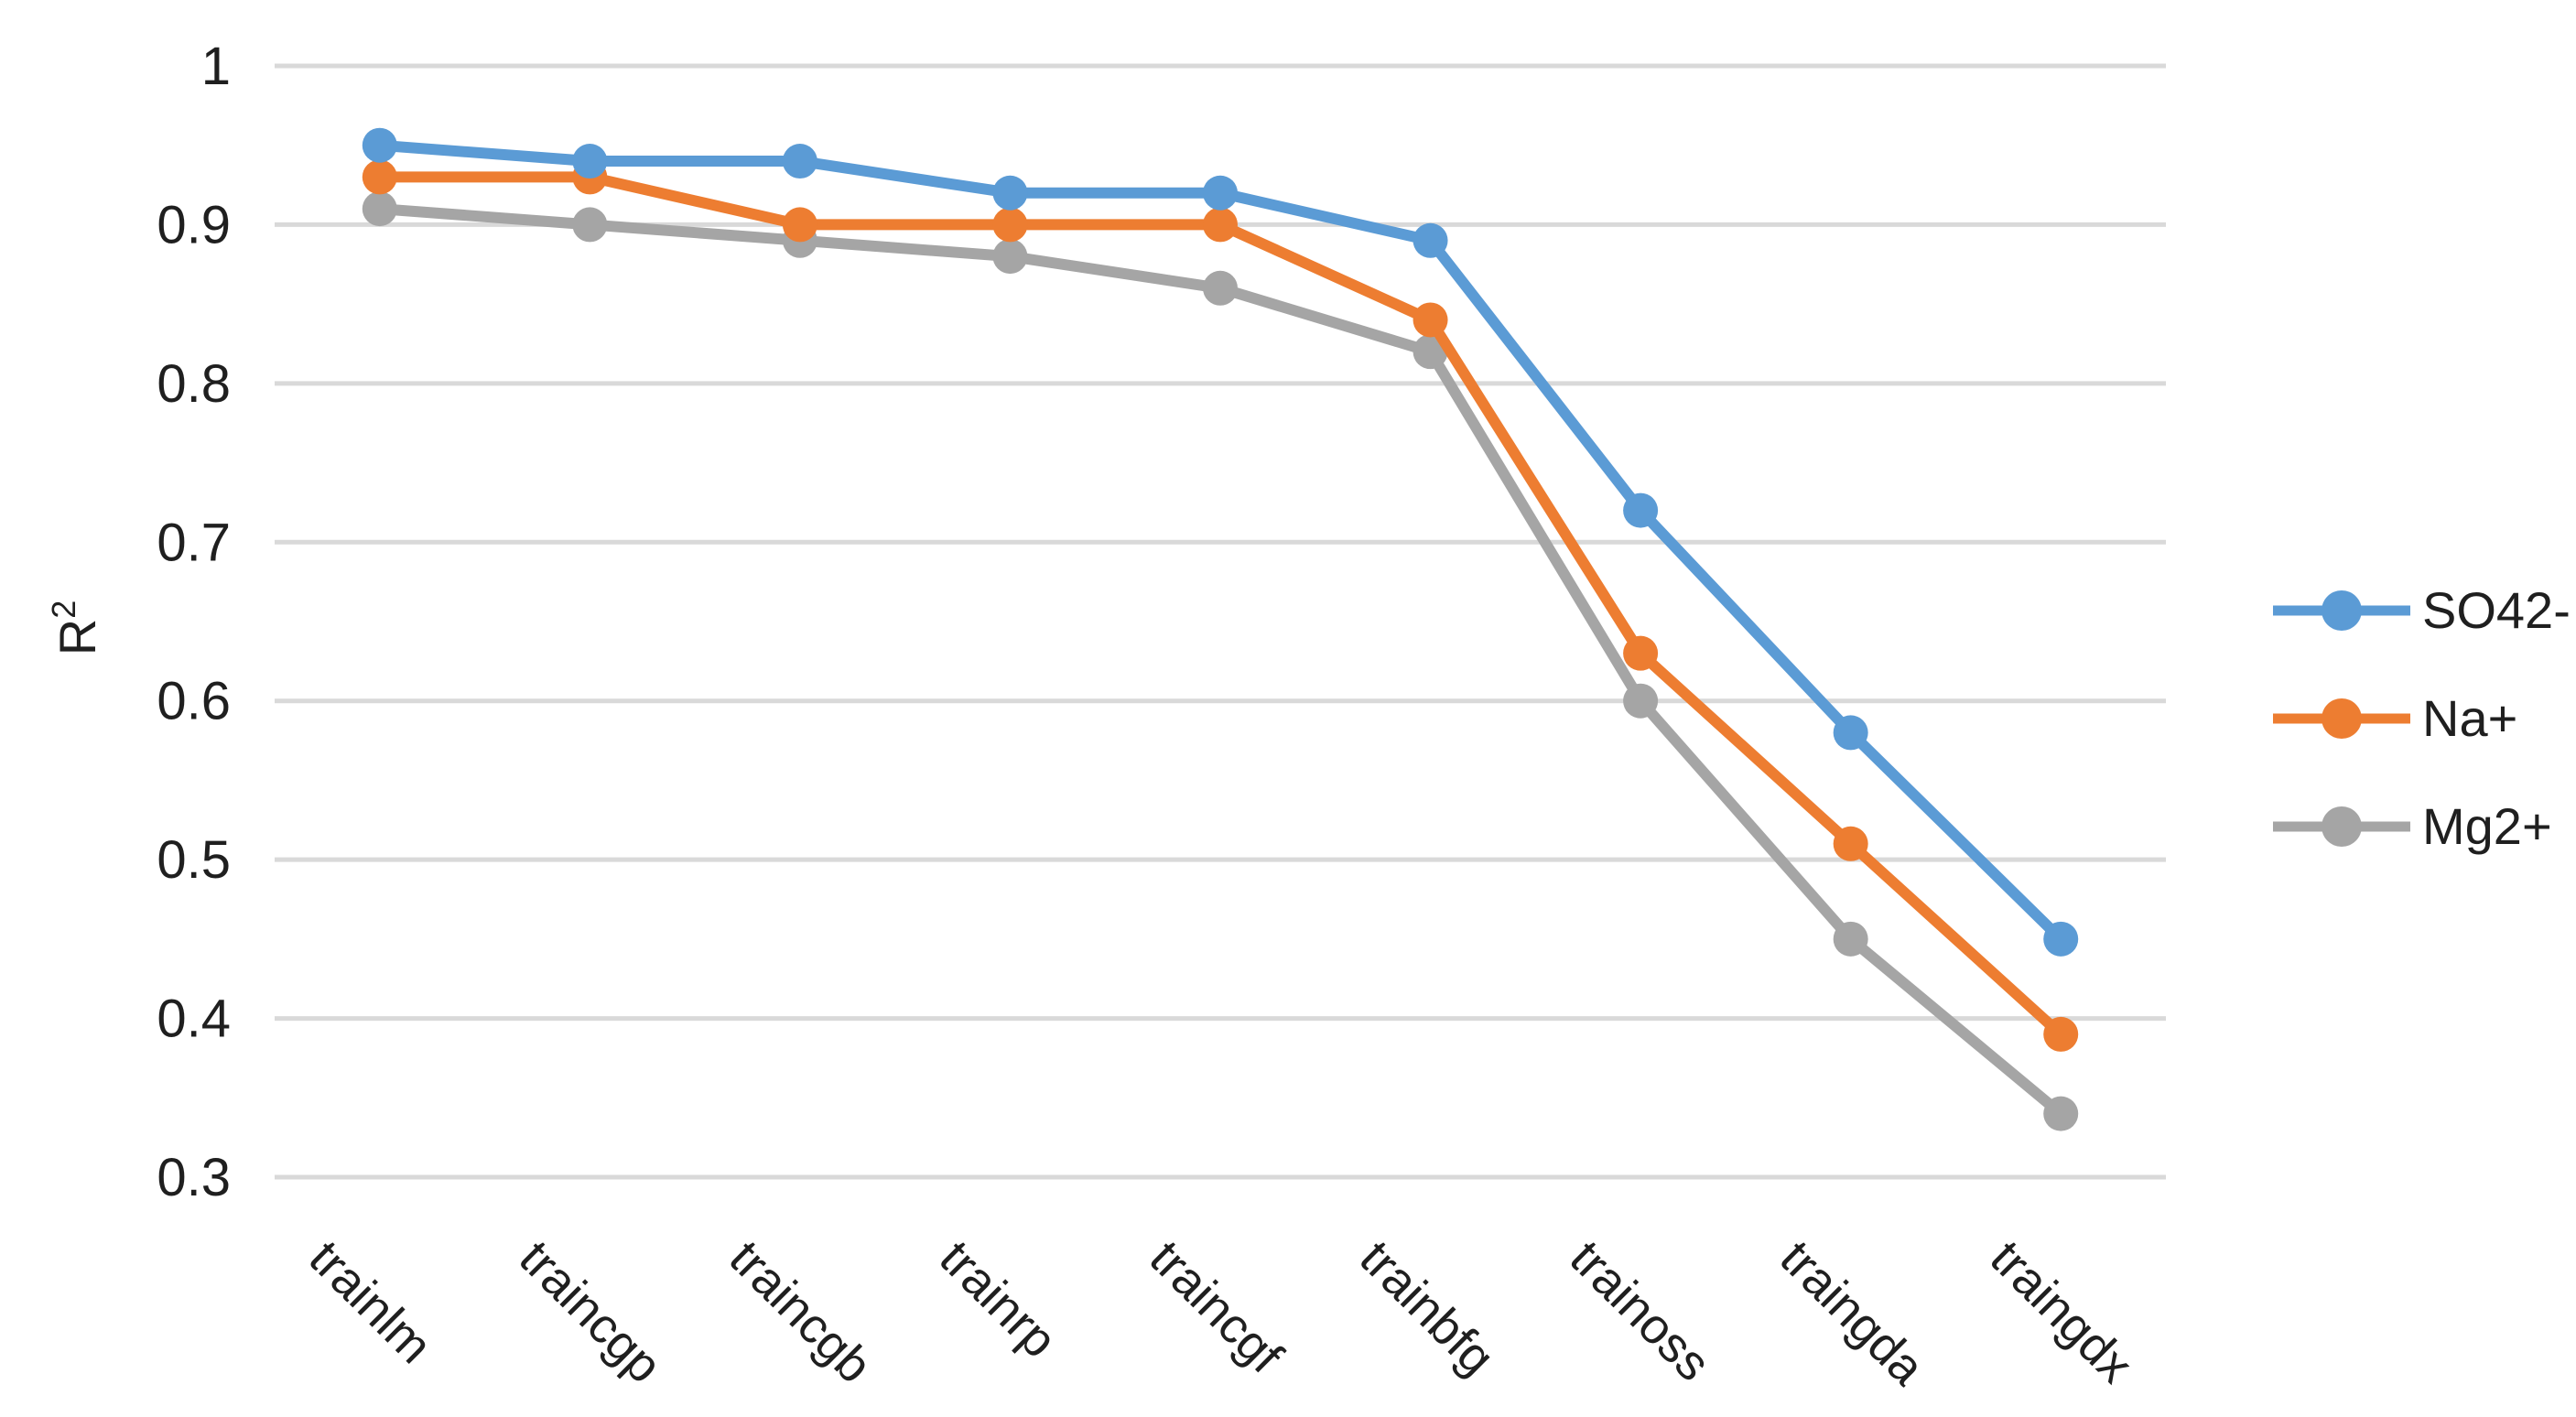 The height and width of the screenshot is (1417, 2576). I want to click on legend-item-so42: SO42-, so click(2422, 610).